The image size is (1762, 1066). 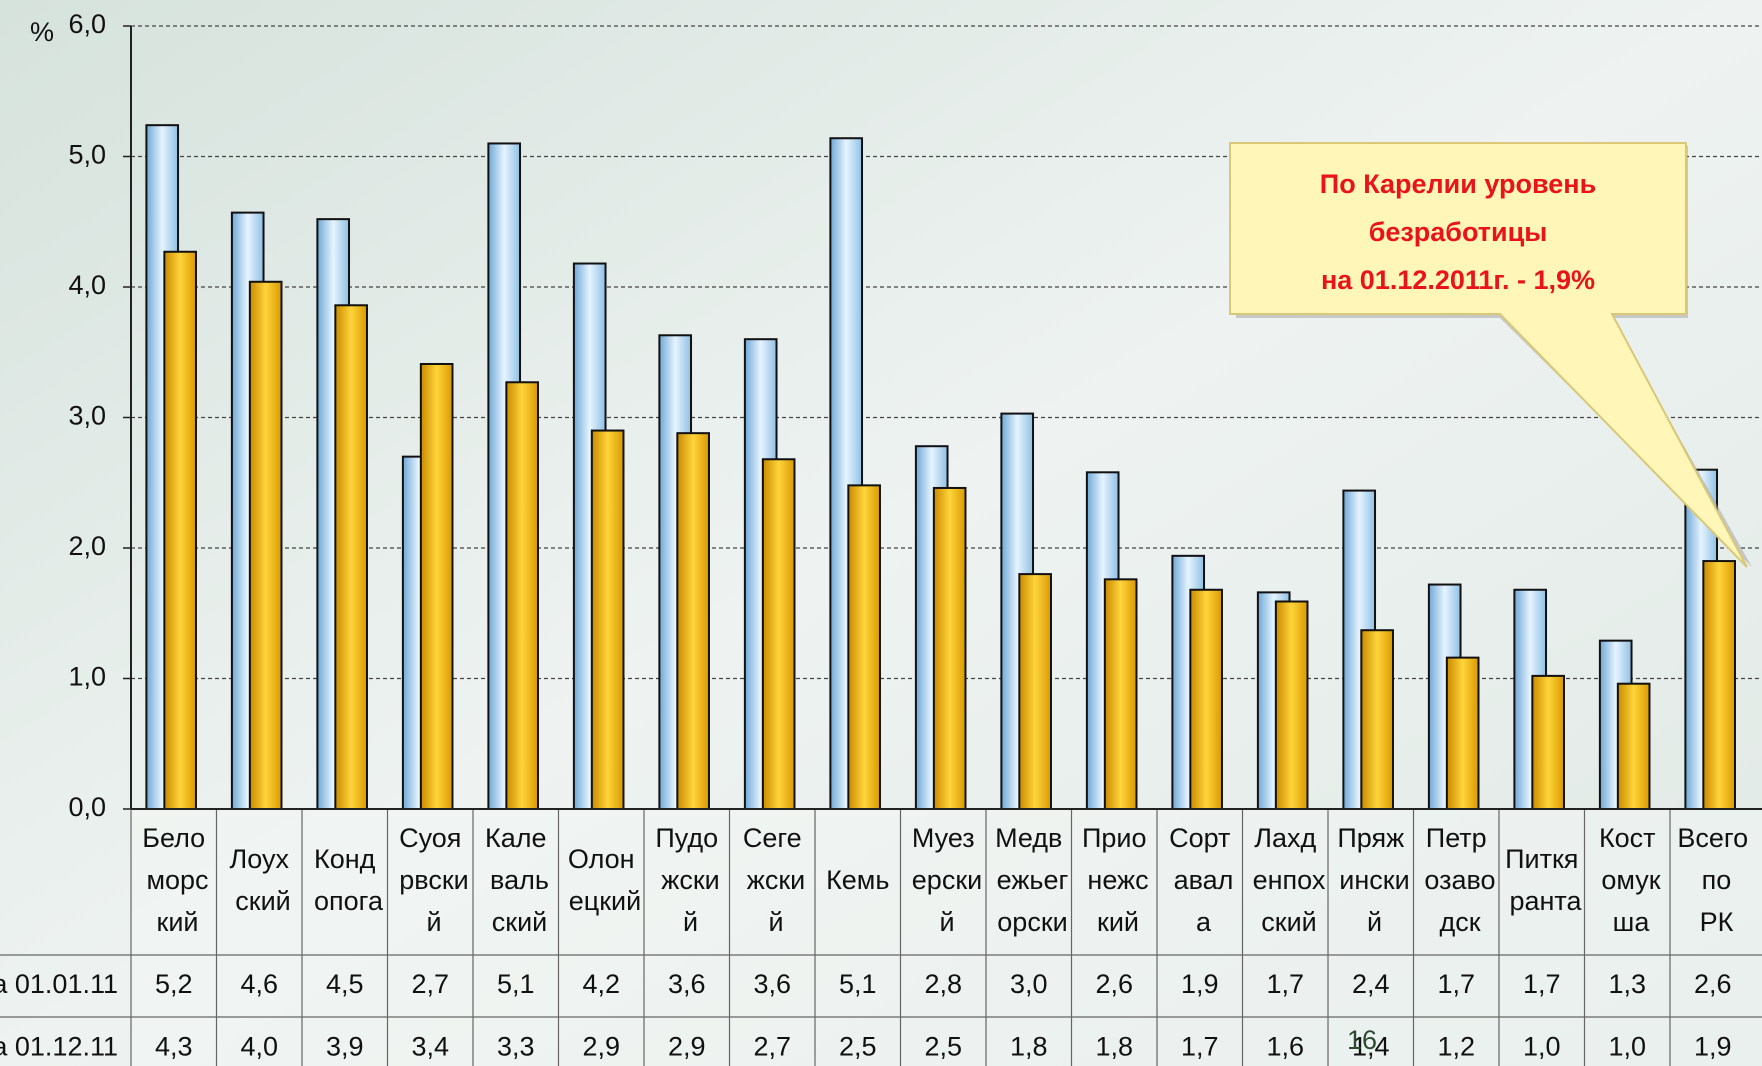 I want to click on table-value: 4,3, so click(x=174, y=1047).